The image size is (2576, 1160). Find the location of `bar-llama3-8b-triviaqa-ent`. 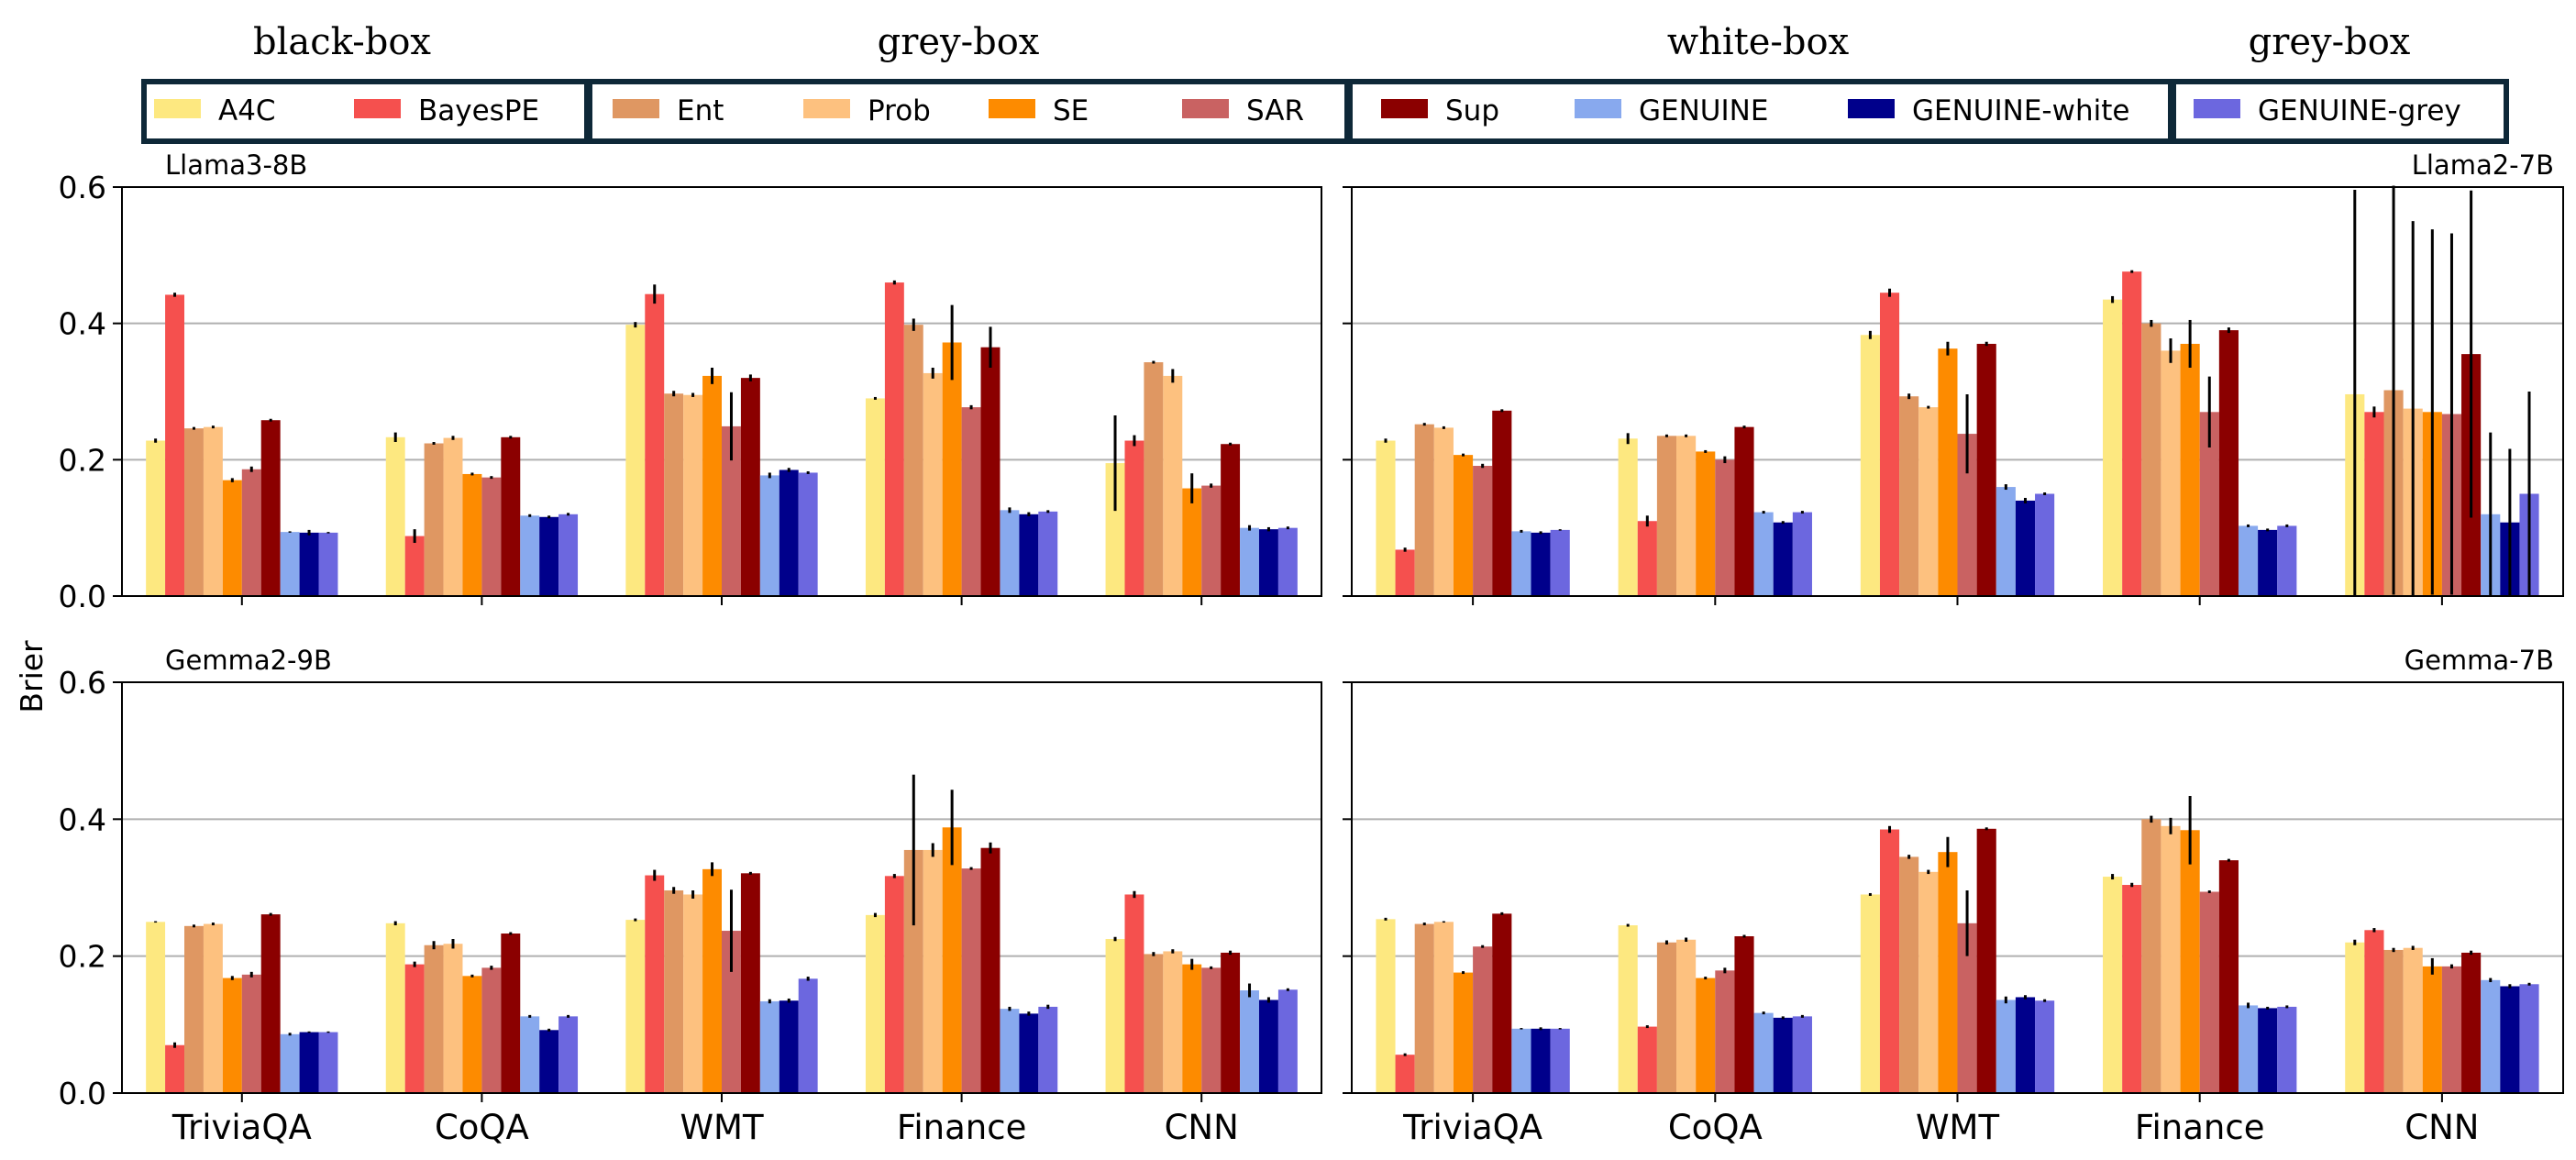

bar-llama3-8b-triviaqa-ent is located at coordinates (194, 512).